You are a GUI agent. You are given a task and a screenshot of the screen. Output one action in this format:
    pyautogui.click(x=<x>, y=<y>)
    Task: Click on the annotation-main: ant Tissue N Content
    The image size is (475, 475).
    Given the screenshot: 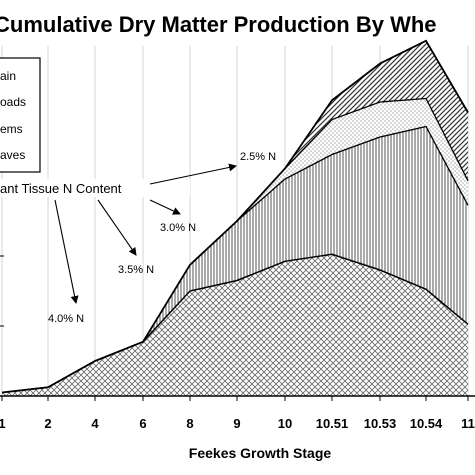 What is the action you would take?
    pyautogui.click(x=61, y=188)
    